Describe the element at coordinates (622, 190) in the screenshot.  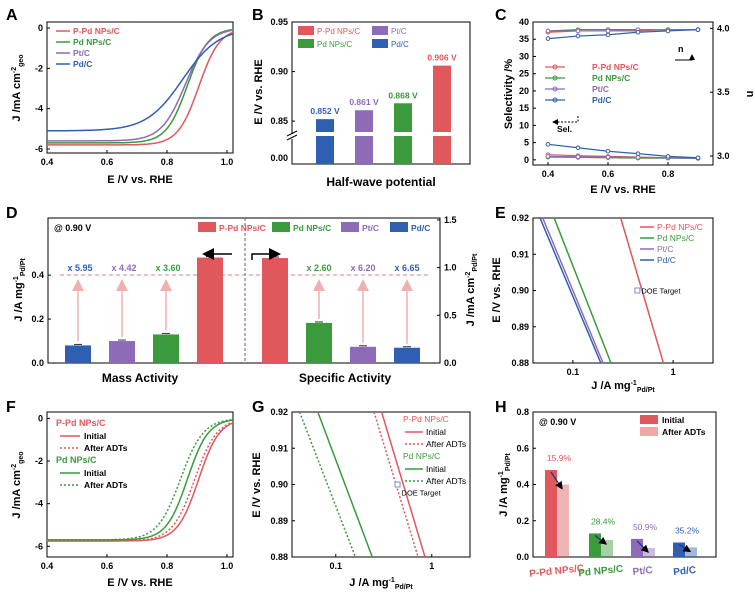
I see `panel-c-xlabel: E /V vs. RHE` at that location.